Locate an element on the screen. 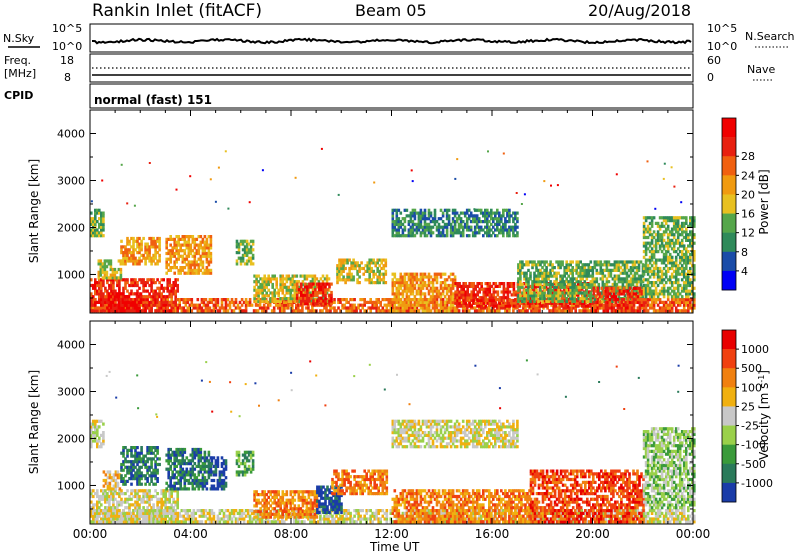 This screenshot has width=800, height=554. cpid-panel-frame is located at coordinates (391, 96).